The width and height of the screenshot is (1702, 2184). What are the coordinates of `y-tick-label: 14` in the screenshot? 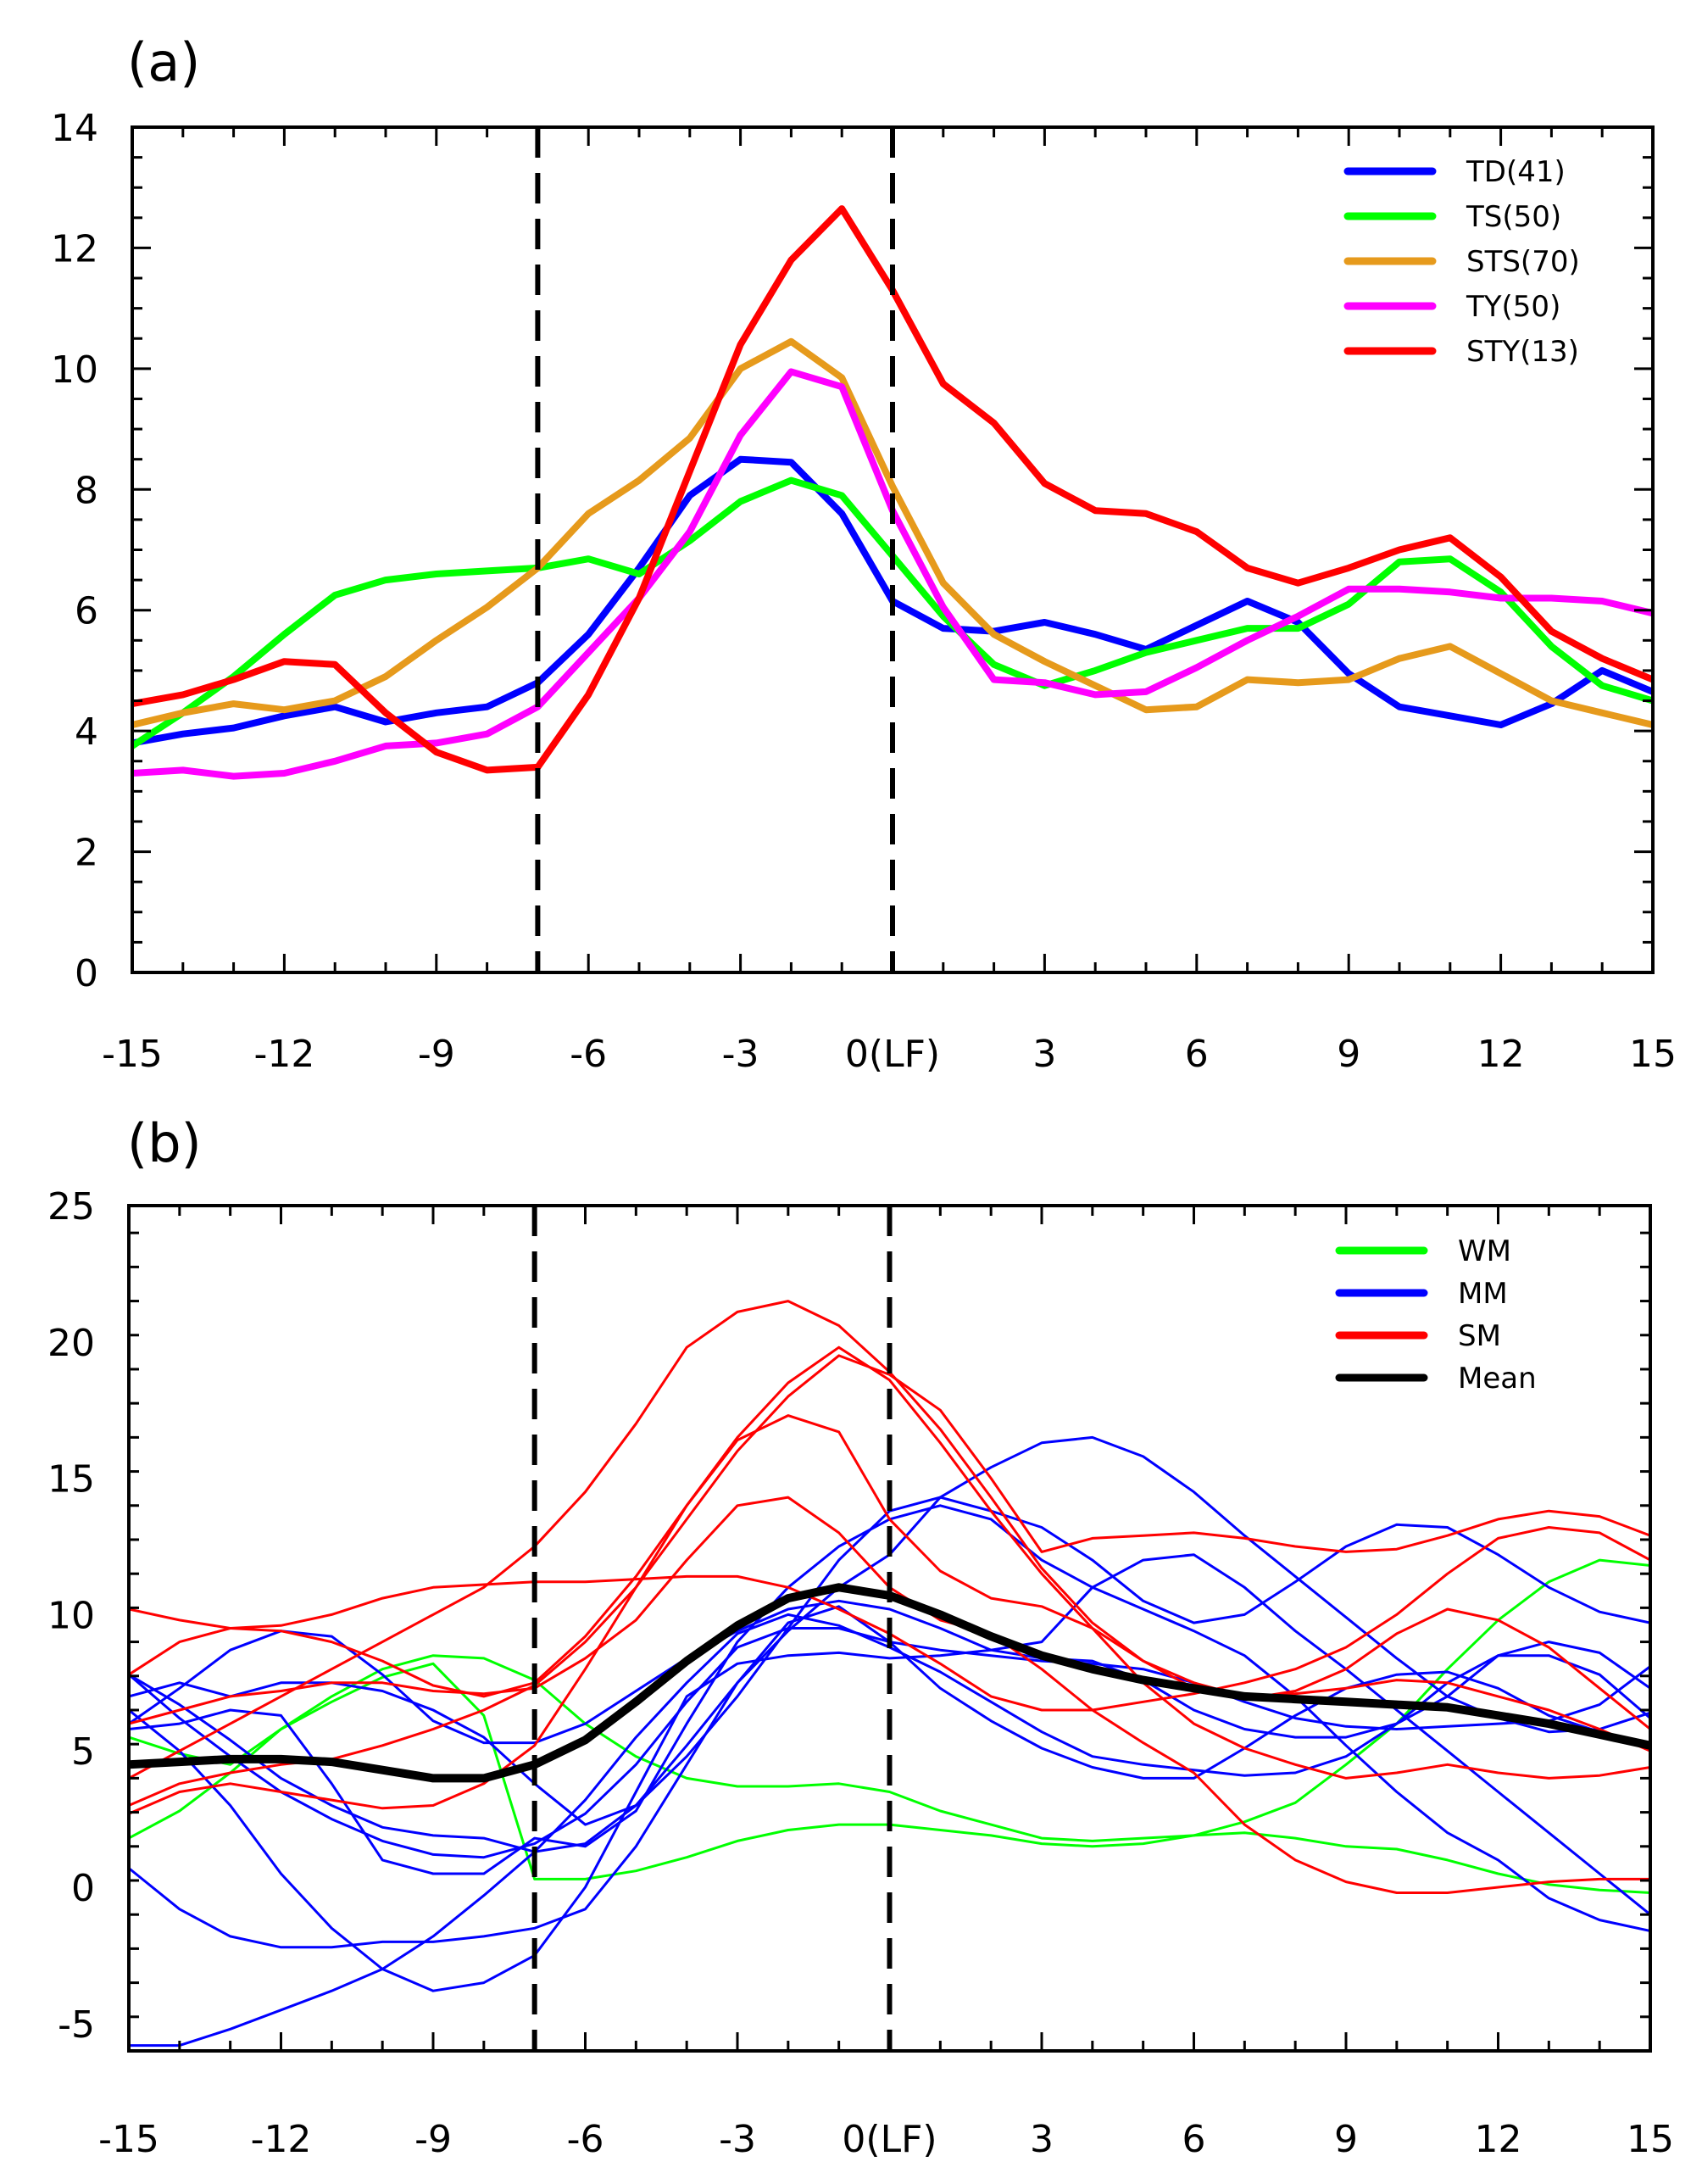 It's located at (74, 128).